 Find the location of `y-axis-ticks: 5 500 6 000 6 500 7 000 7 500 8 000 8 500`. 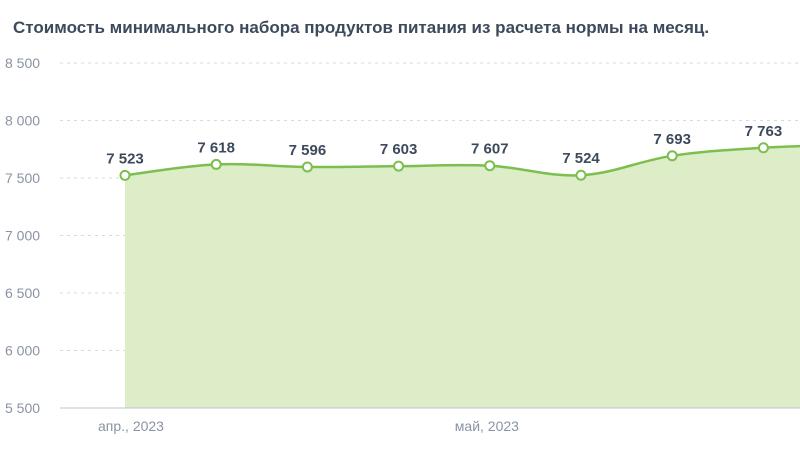

y-axis-ticks: 5 500 6 000 6 500 7 000 7 500 8 000 8 500 is located at coordinates (22, 235).